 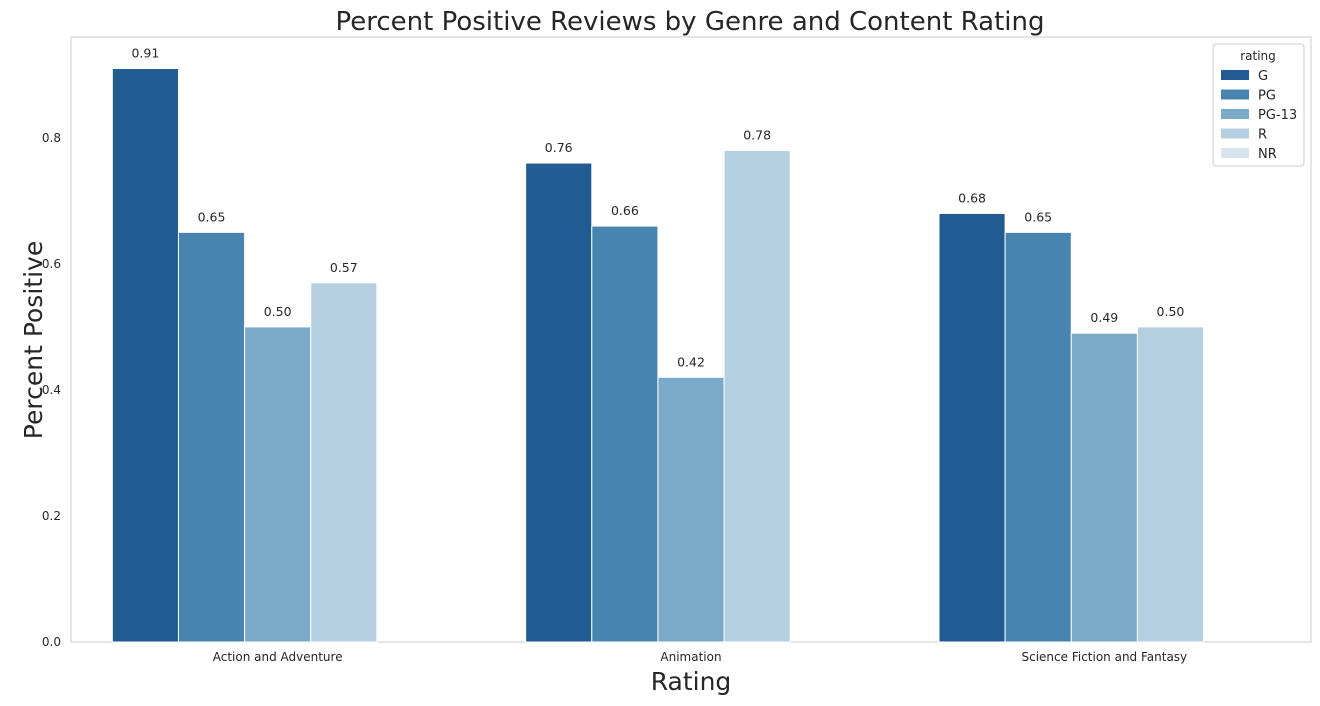 I want to click on y-tick-label: 0.4, so click(x=51, y=390).